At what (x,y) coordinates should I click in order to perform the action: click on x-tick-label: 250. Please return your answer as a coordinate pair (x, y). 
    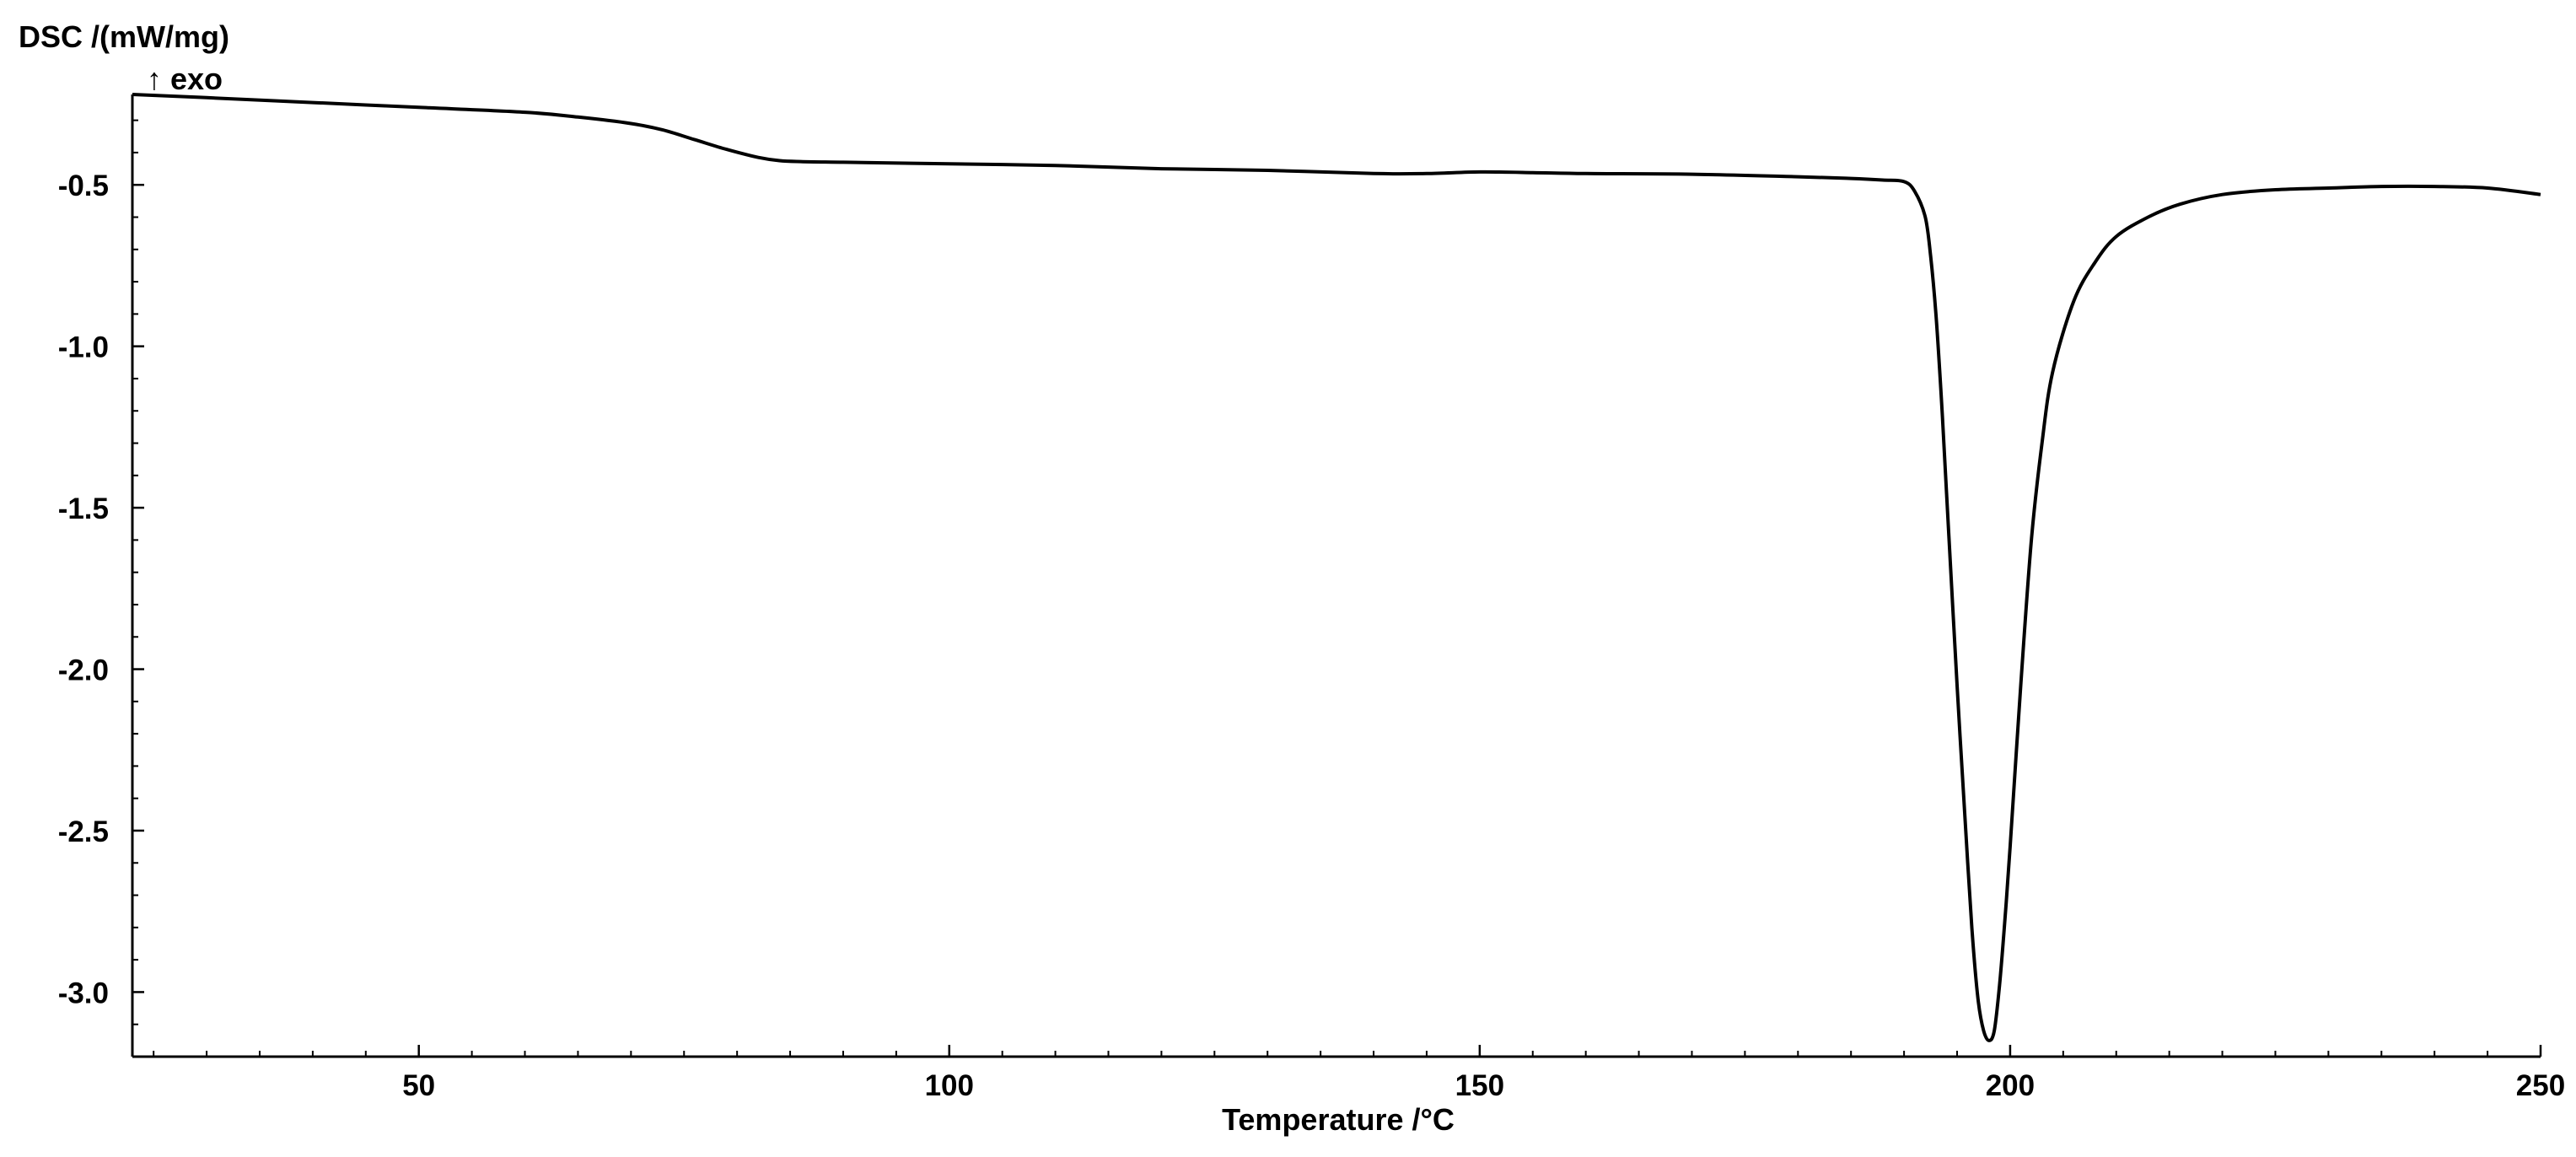
    Looking at the image, I should click on (2540, 1085).